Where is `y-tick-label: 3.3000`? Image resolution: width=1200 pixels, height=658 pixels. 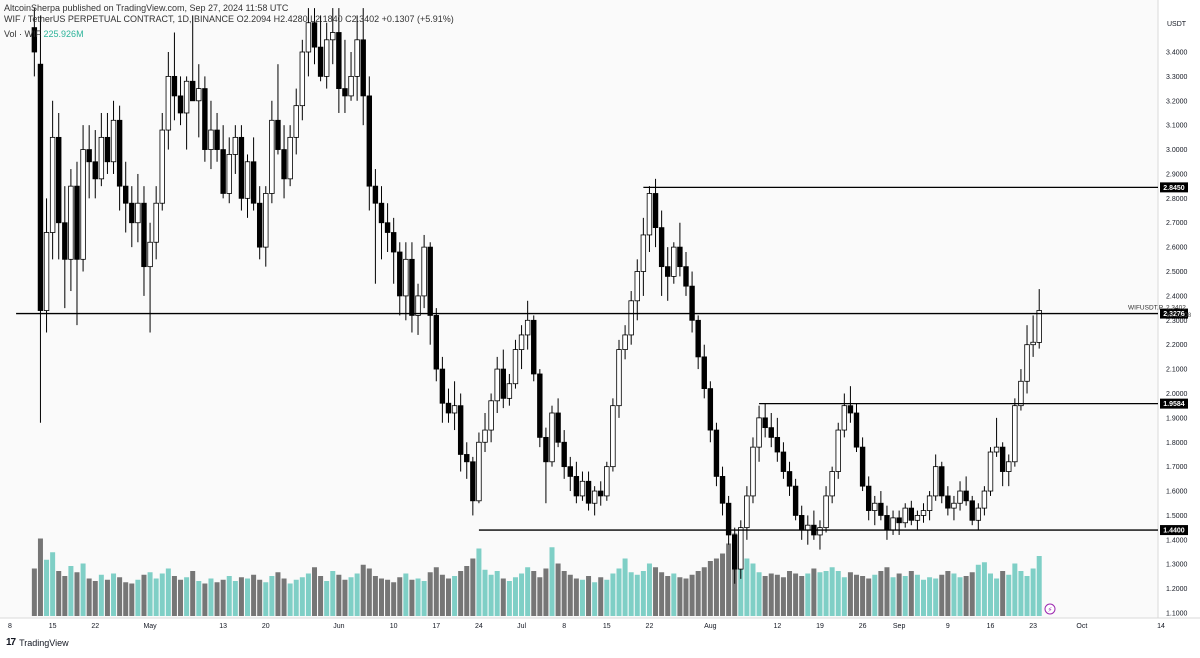 y-tick-label: 3.3000 is located at coordinates (1177, 77).